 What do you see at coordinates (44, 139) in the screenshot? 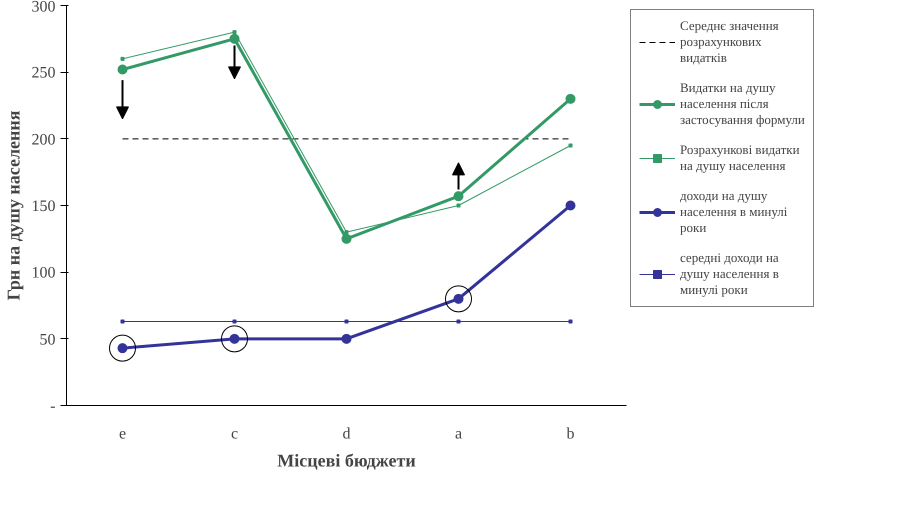
I see `y-tick-label: 200` at bounding box center [44, 139].